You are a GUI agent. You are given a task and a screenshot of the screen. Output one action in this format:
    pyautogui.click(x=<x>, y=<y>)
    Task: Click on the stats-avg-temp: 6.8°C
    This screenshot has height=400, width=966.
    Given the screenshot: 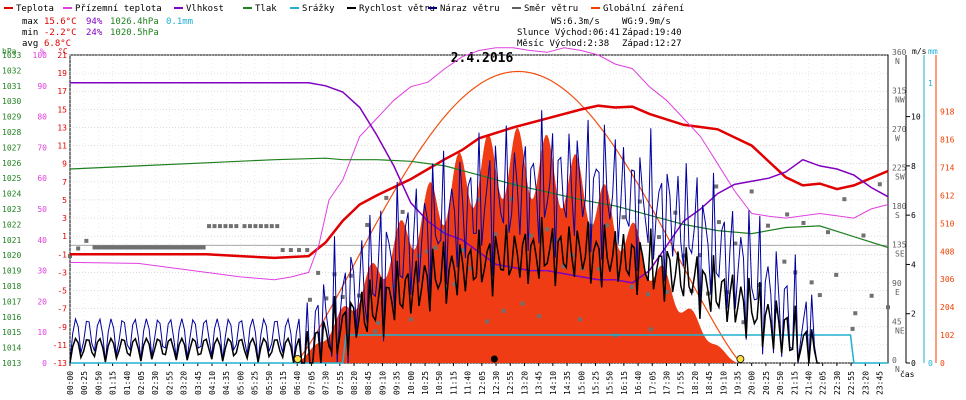 What is the action you would take?
    pyautogui.click(x=57, y=44)
    